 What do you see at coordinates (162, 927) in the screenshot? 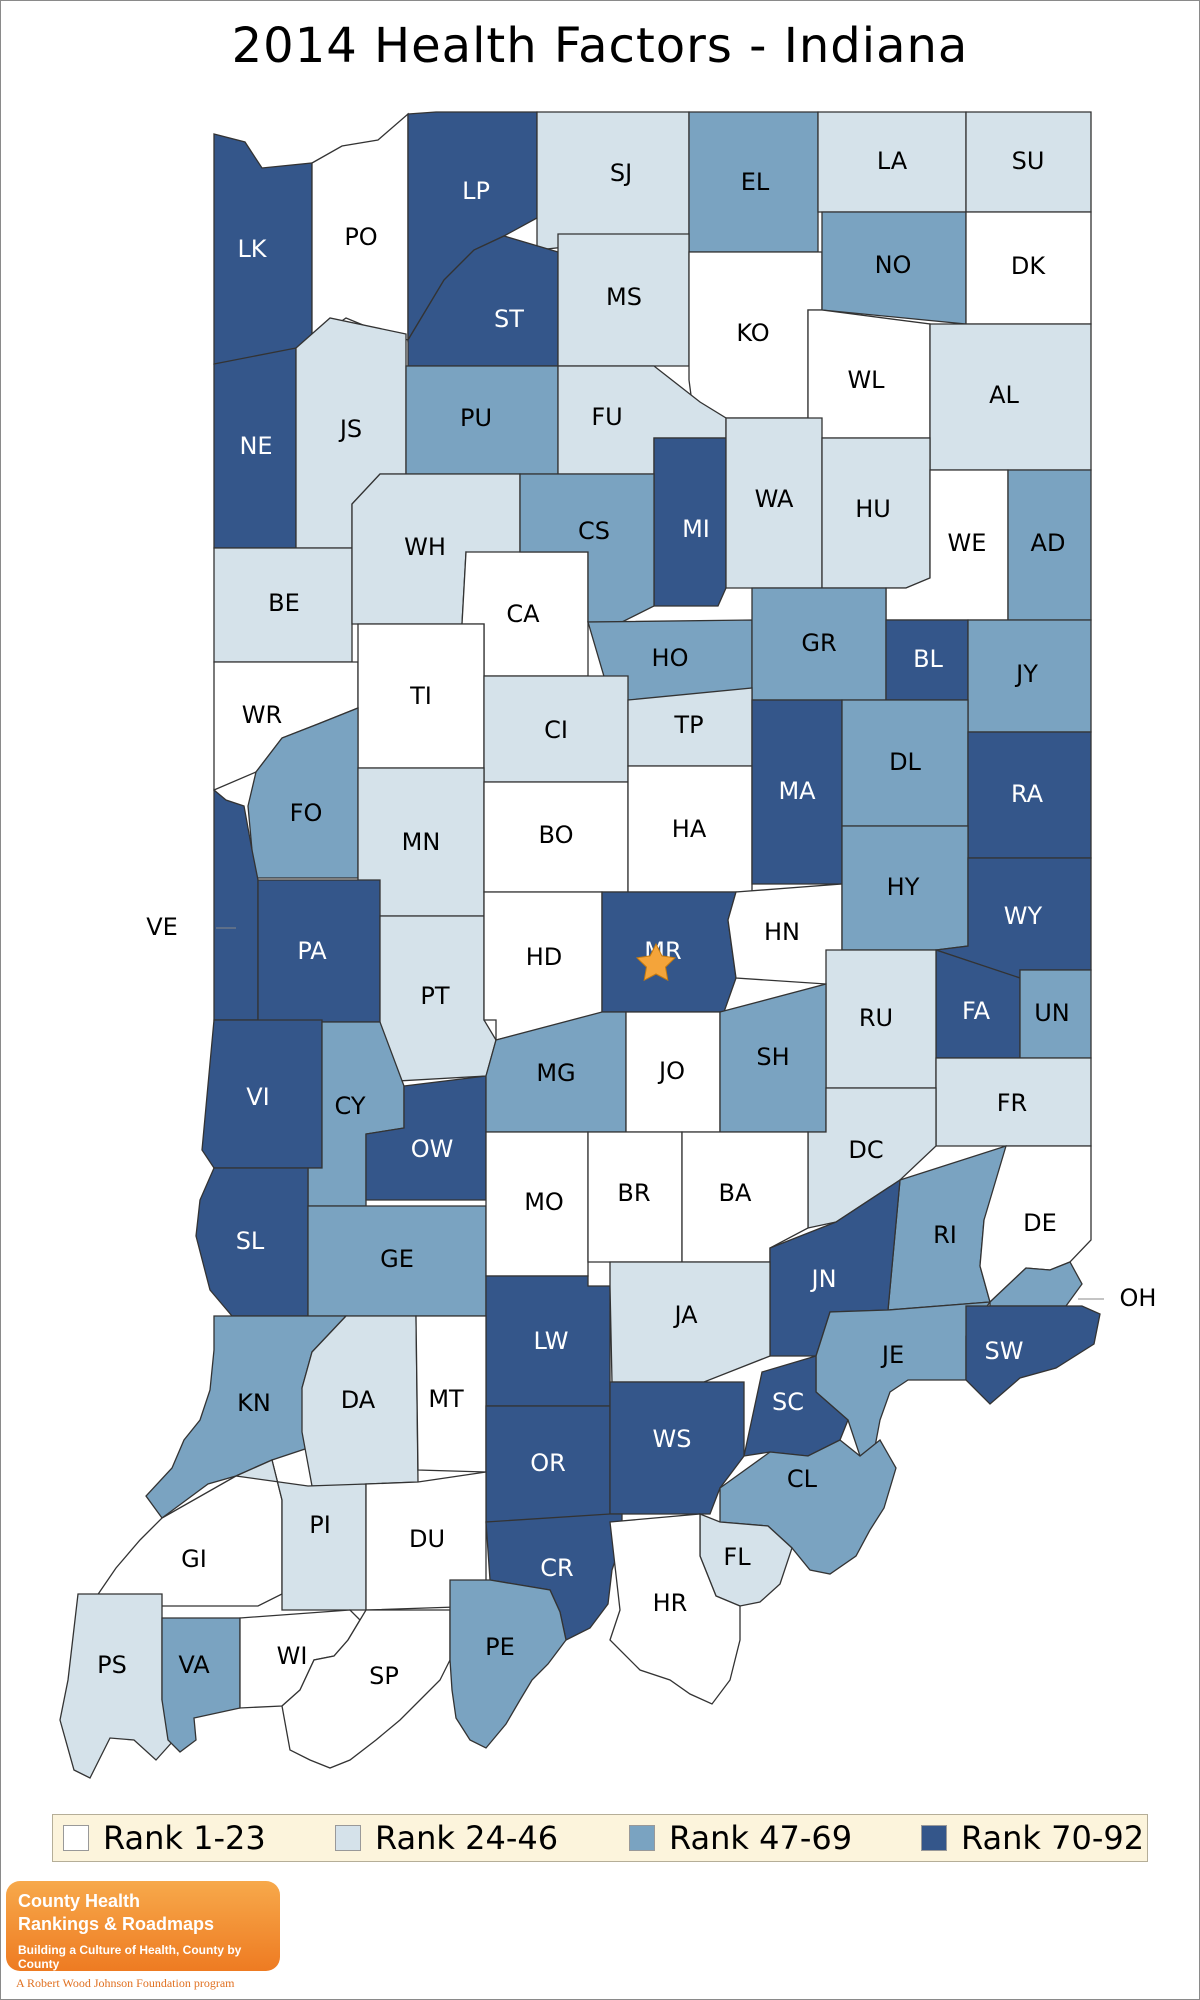
I see `county-label-ve: VE` at bounding box center [162, 927].